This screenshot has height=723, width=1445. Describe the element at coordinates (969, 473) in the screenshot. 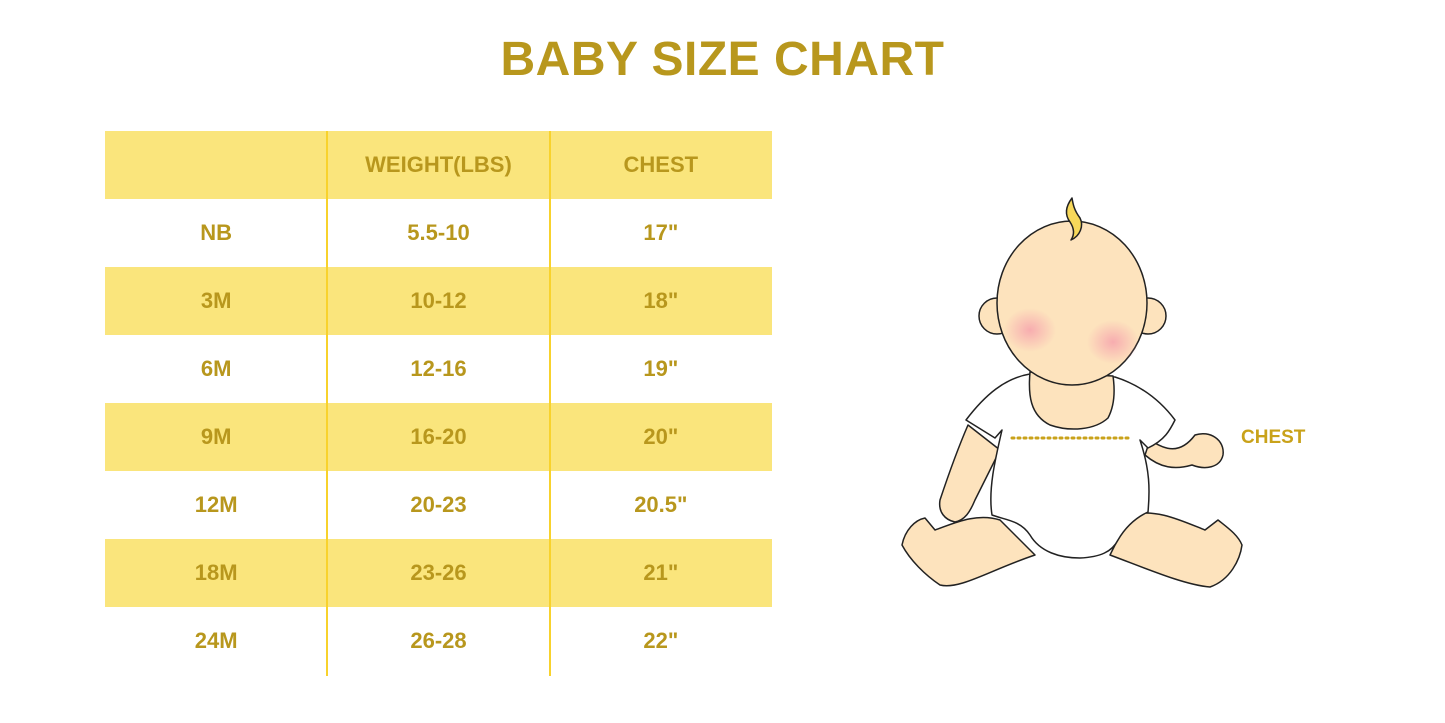

I see `left-arm` at that location.